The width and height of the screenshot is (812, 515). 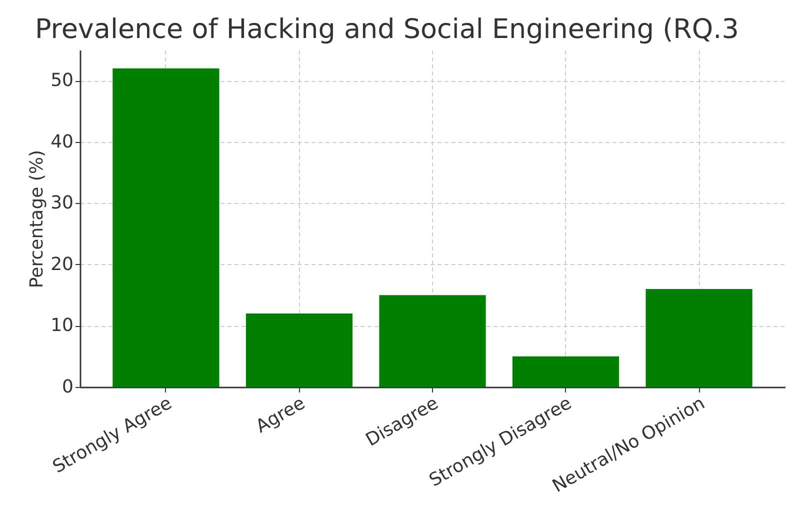 What do you see at coordinates (62, 203) in the screenshot?
I see `y-tick-label: 30` at bounding box center [62, 203].